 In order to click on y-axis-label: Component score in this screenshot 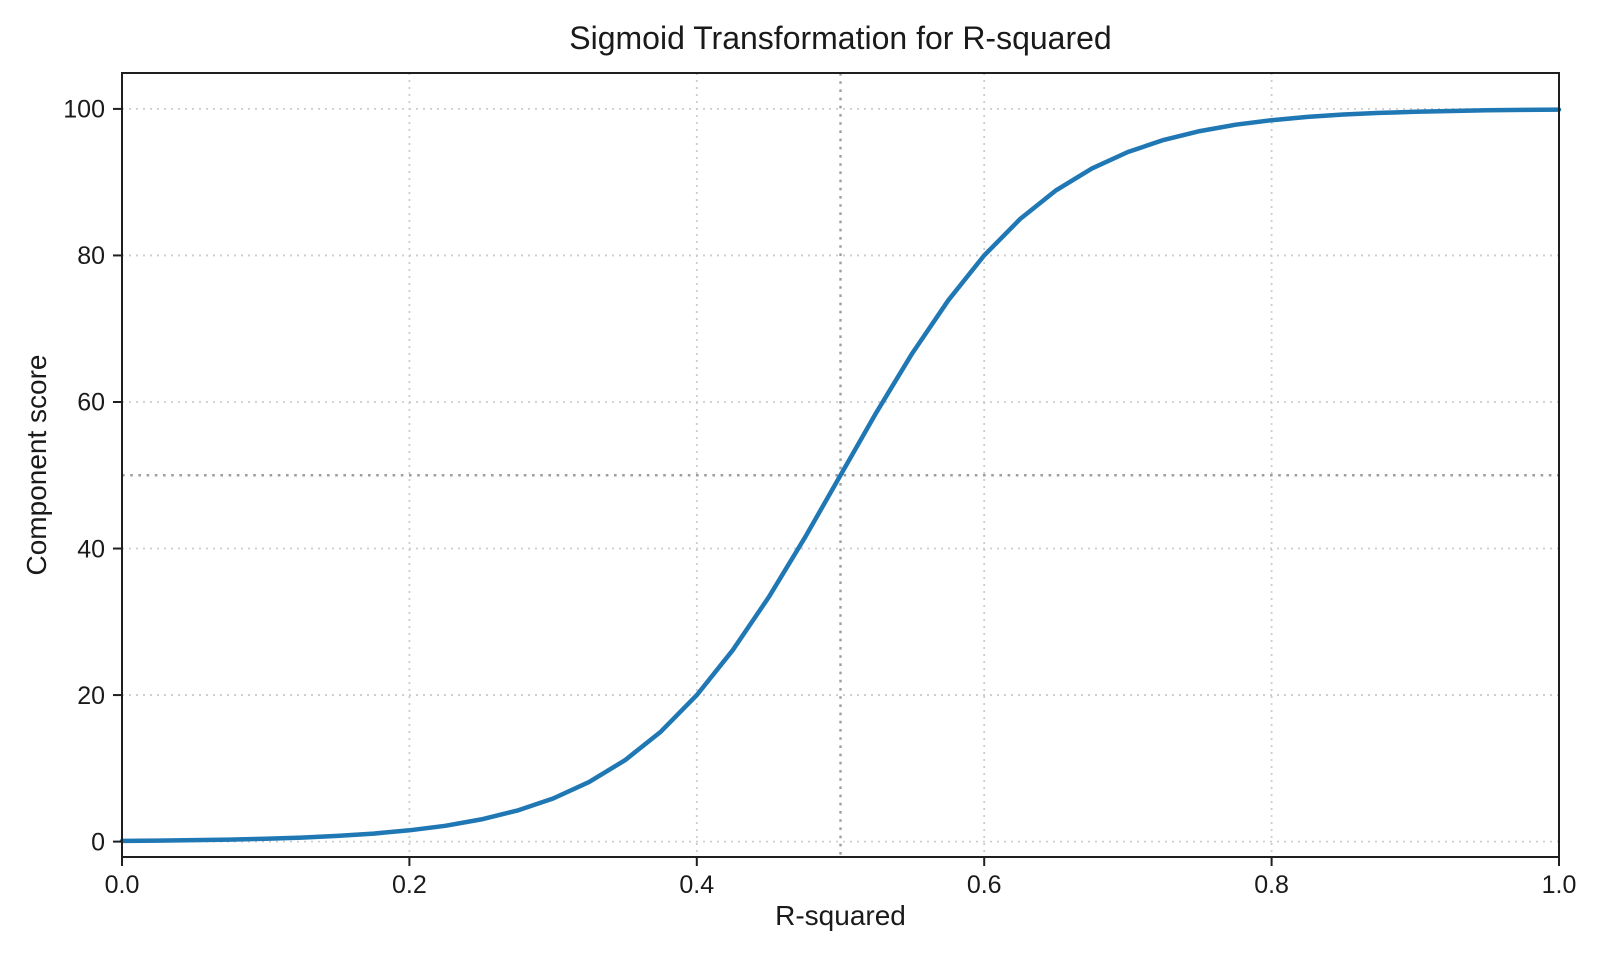, I will do `click(36, 464)`.